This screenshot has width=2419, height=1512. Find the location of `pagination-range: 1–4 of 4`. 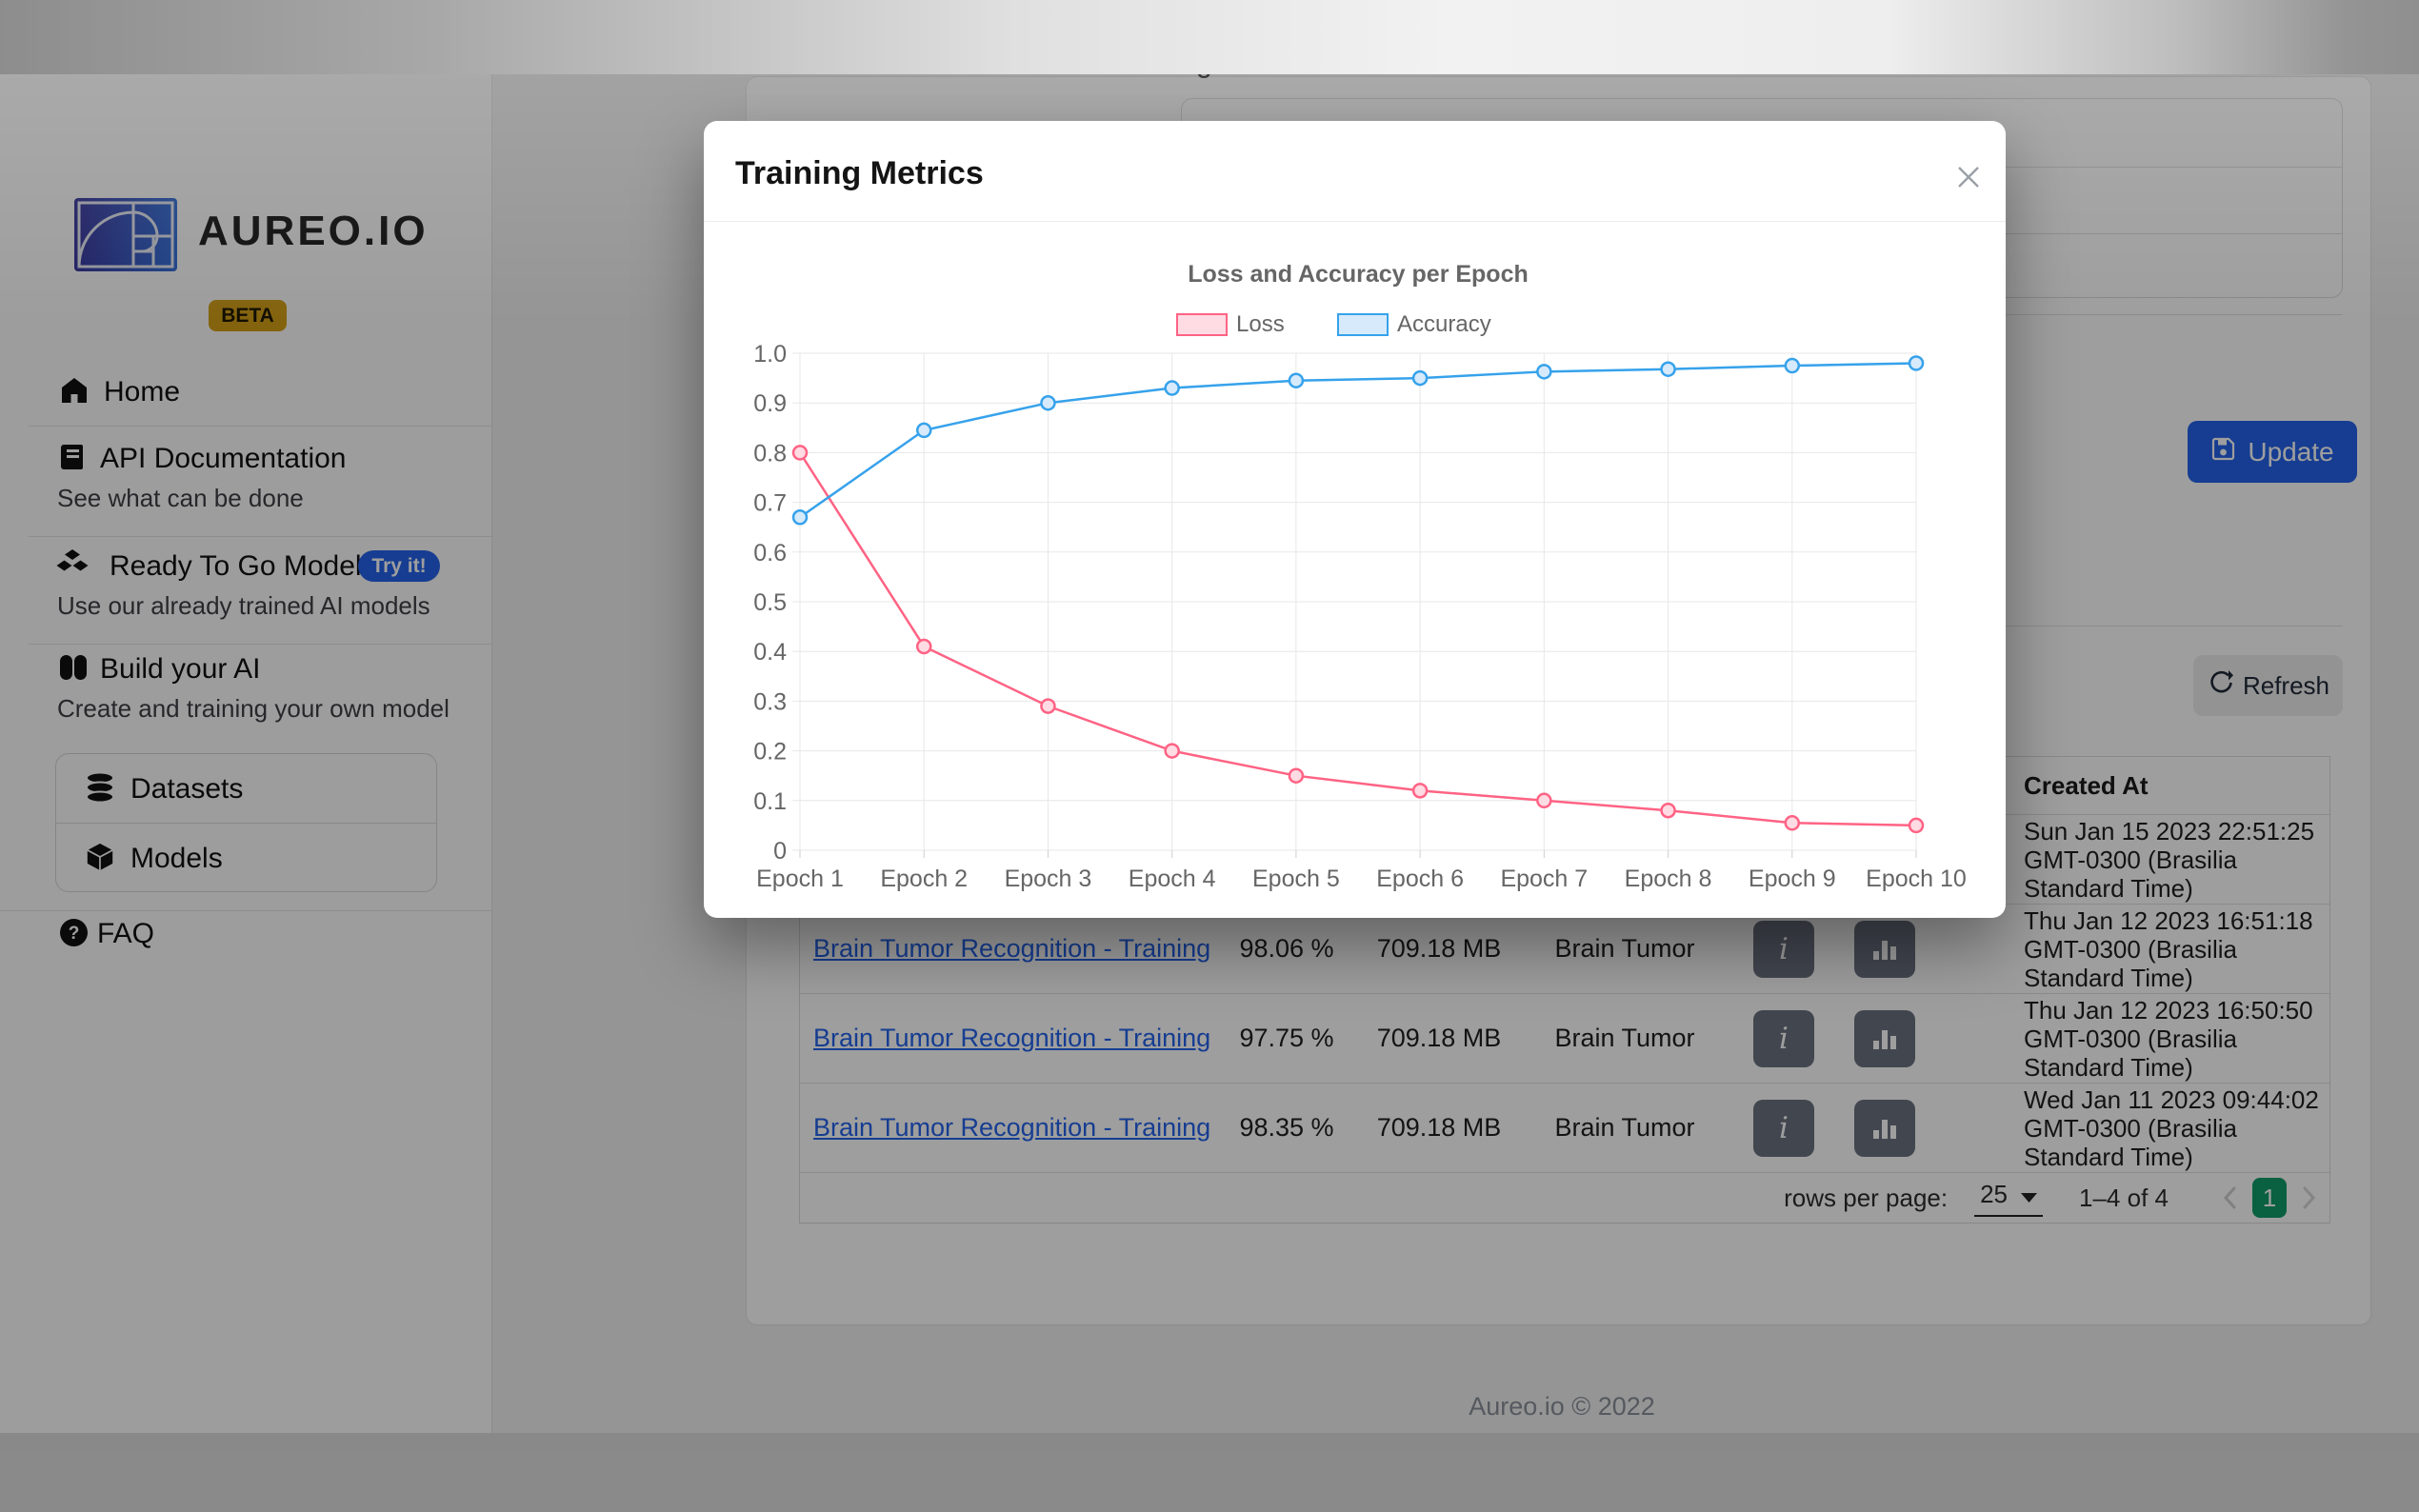

pagination-range: 1–4 of 4 is located at coordinates (2124, 1197).